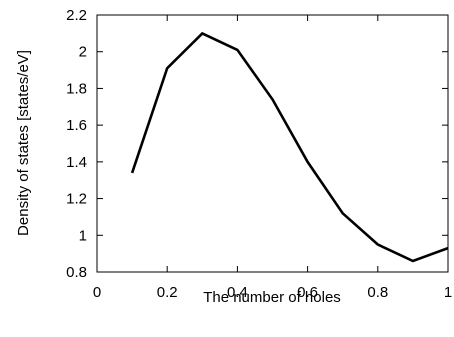 This screenshot has height=337, width=454. I want to click on y-tick-label: 1.6, so click(76, 125).